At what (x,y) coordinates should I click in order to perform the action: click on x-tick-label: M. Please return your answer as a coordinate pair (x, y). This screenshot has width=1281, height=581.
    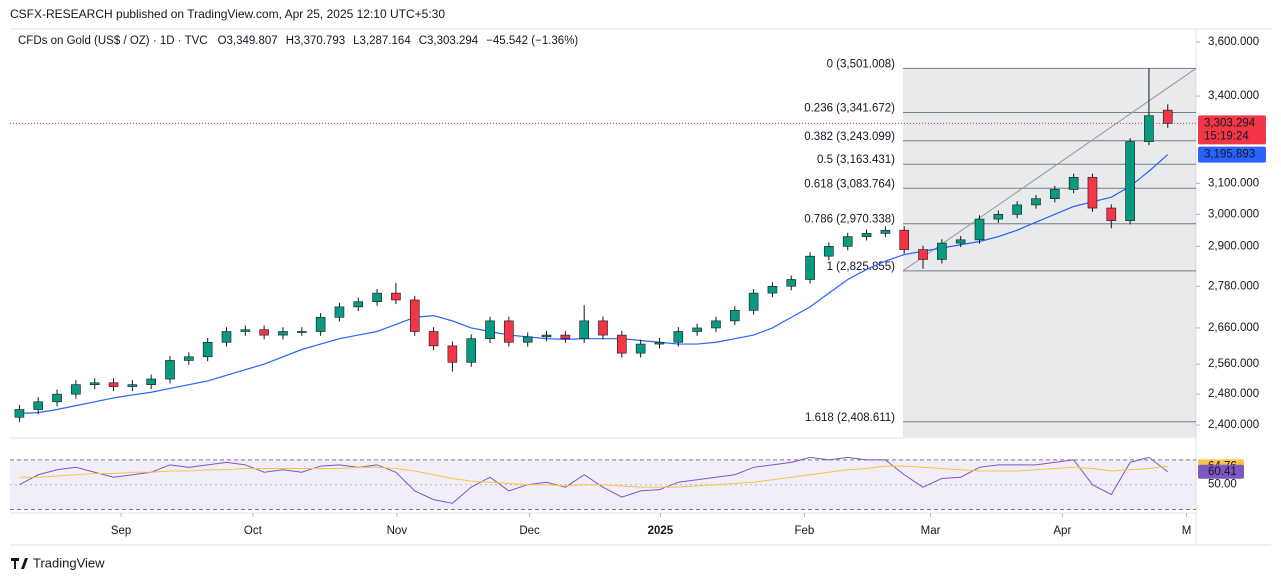
    Looking at the image, I should click on (1187, 531).